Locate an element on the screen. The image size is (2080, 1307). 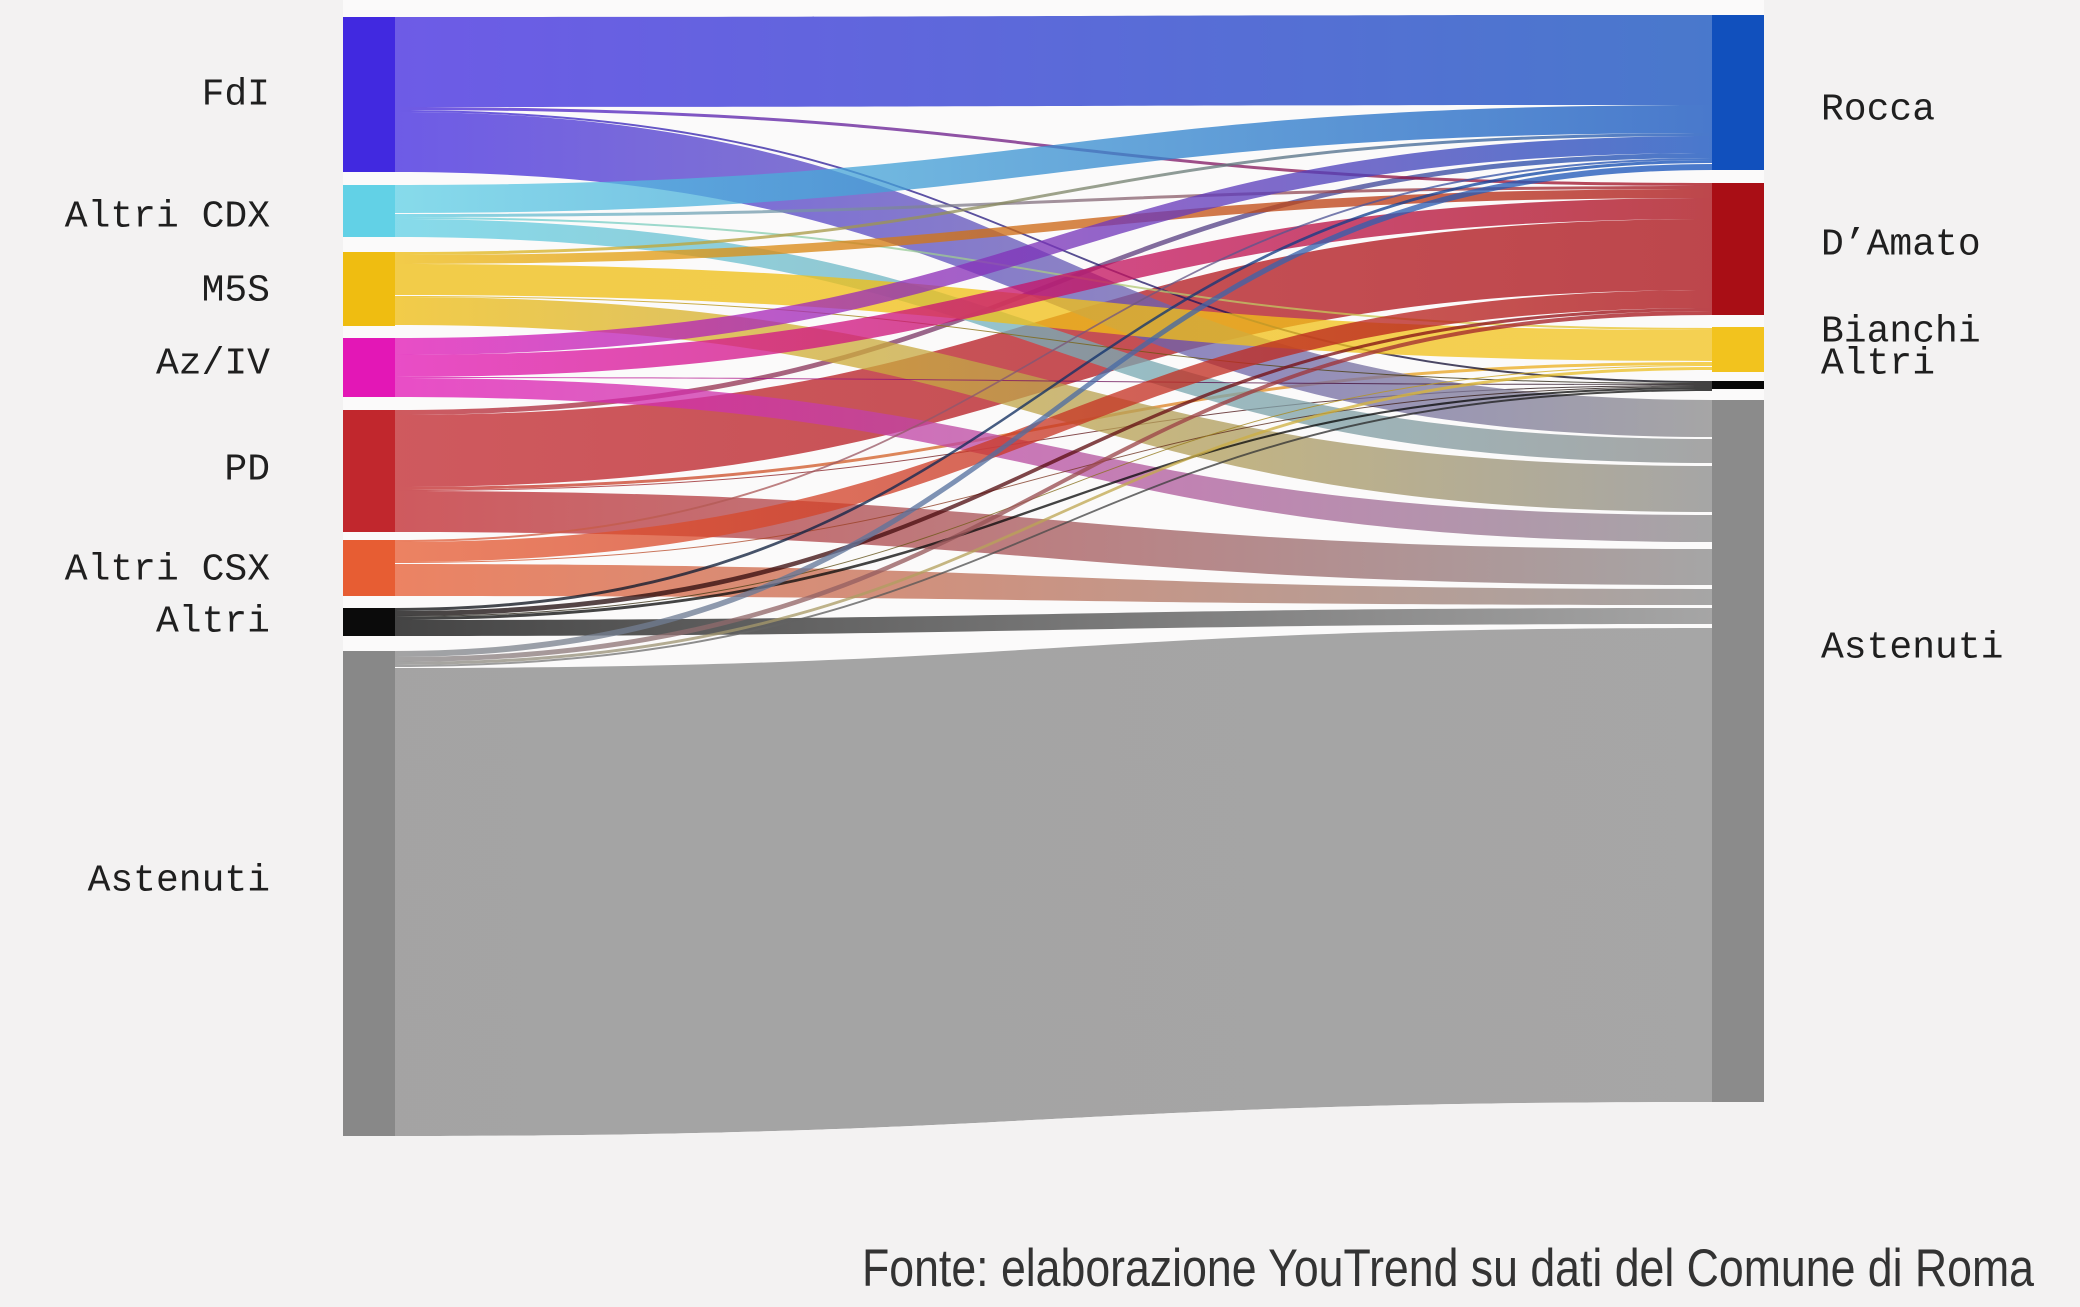
svg-text: Bianchi is located at coordinates (1901, 332).